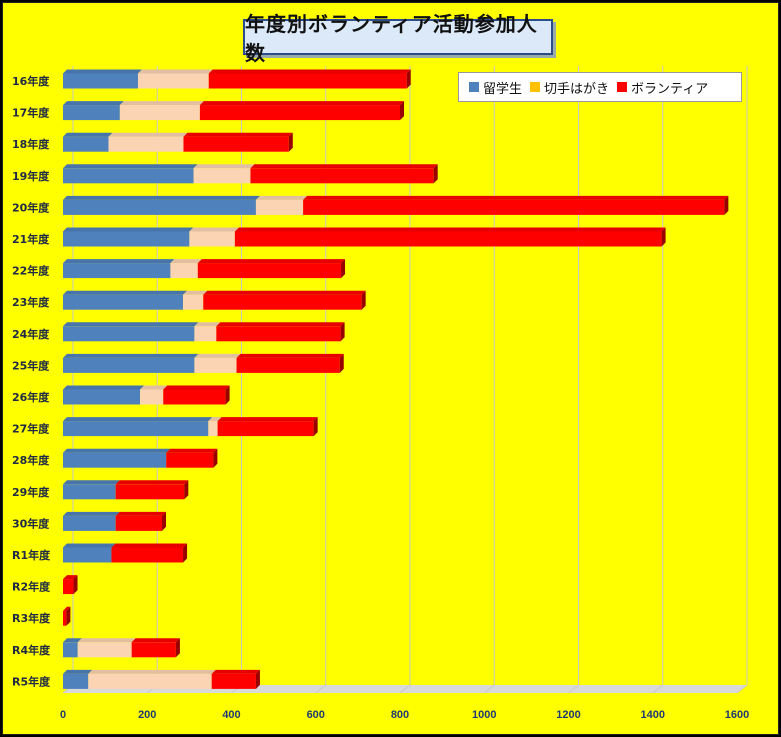 The height and width of the screenshot is (737, 781). What do you see at coordinates (31, 207) in the screenshot?
I see `category-label: 20年度` at bounding box center [31, 207].